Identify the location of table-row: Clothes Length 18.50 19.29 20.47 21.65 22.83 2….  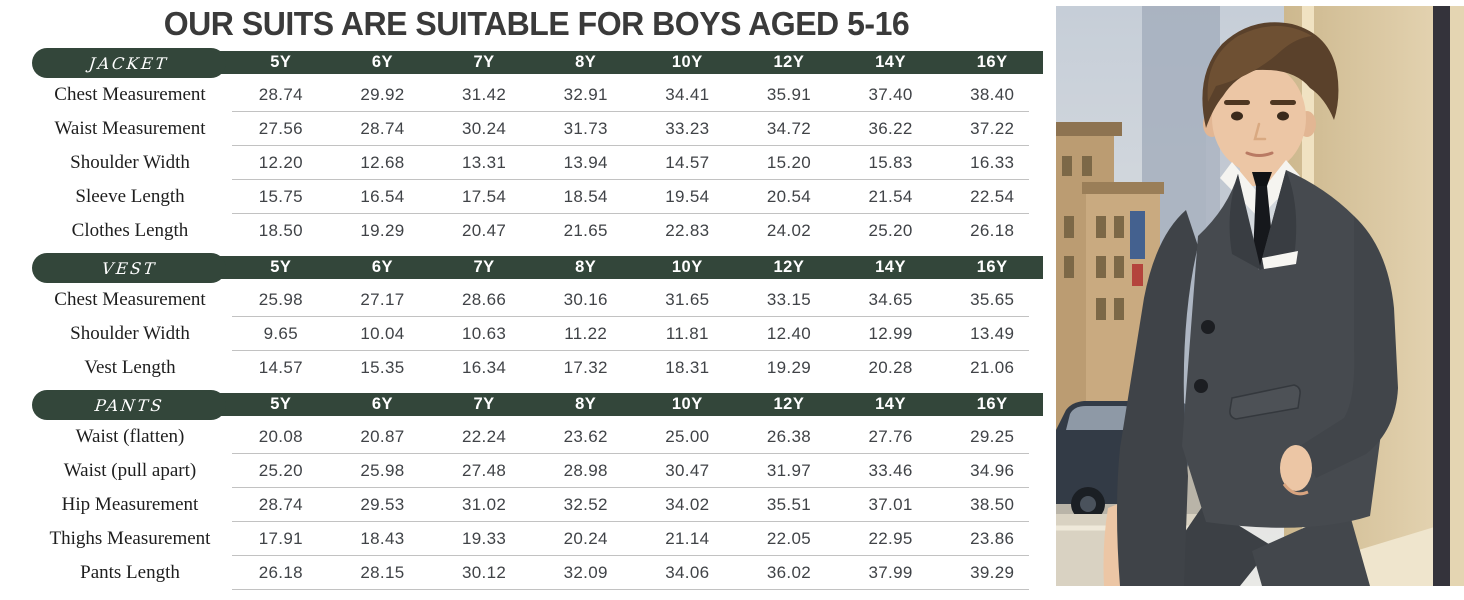
(536, 231).